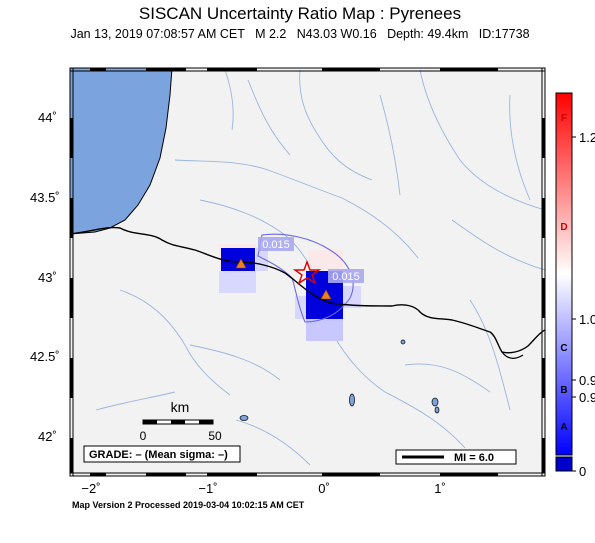 This screenshot has height=543, width=595. I want to click on colorbar-bottom-swatch, so click(564, 464).